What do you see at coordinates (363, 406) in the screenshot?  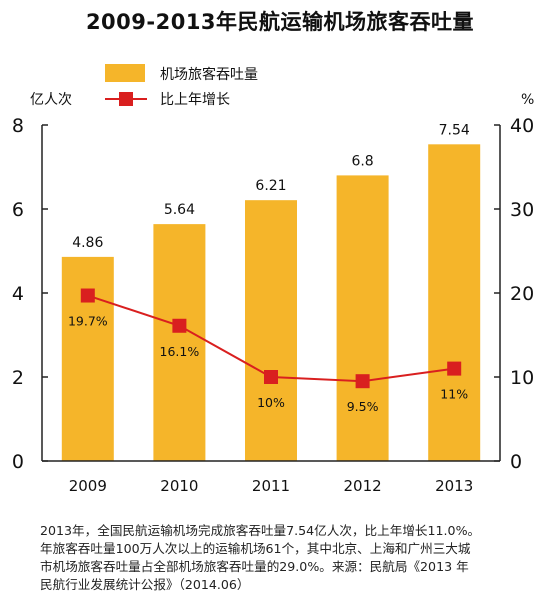 I see `line-value-label: 9.5%` at bounding box center [363, 406].